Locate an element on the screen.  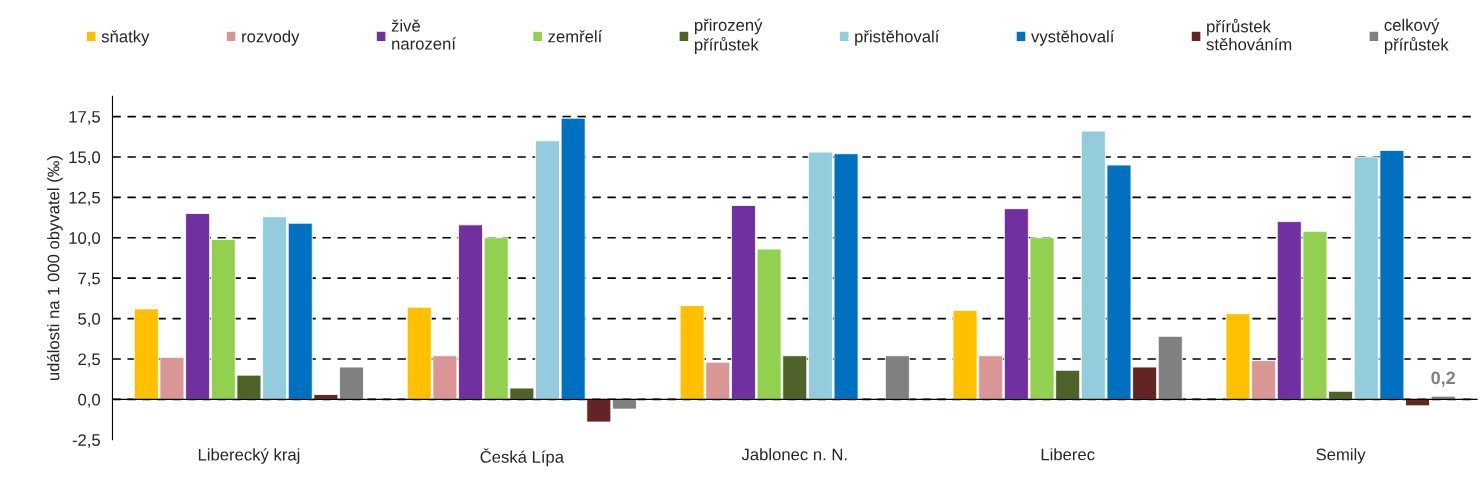
legend-label: rozvody is located at coordinates (271, 38).